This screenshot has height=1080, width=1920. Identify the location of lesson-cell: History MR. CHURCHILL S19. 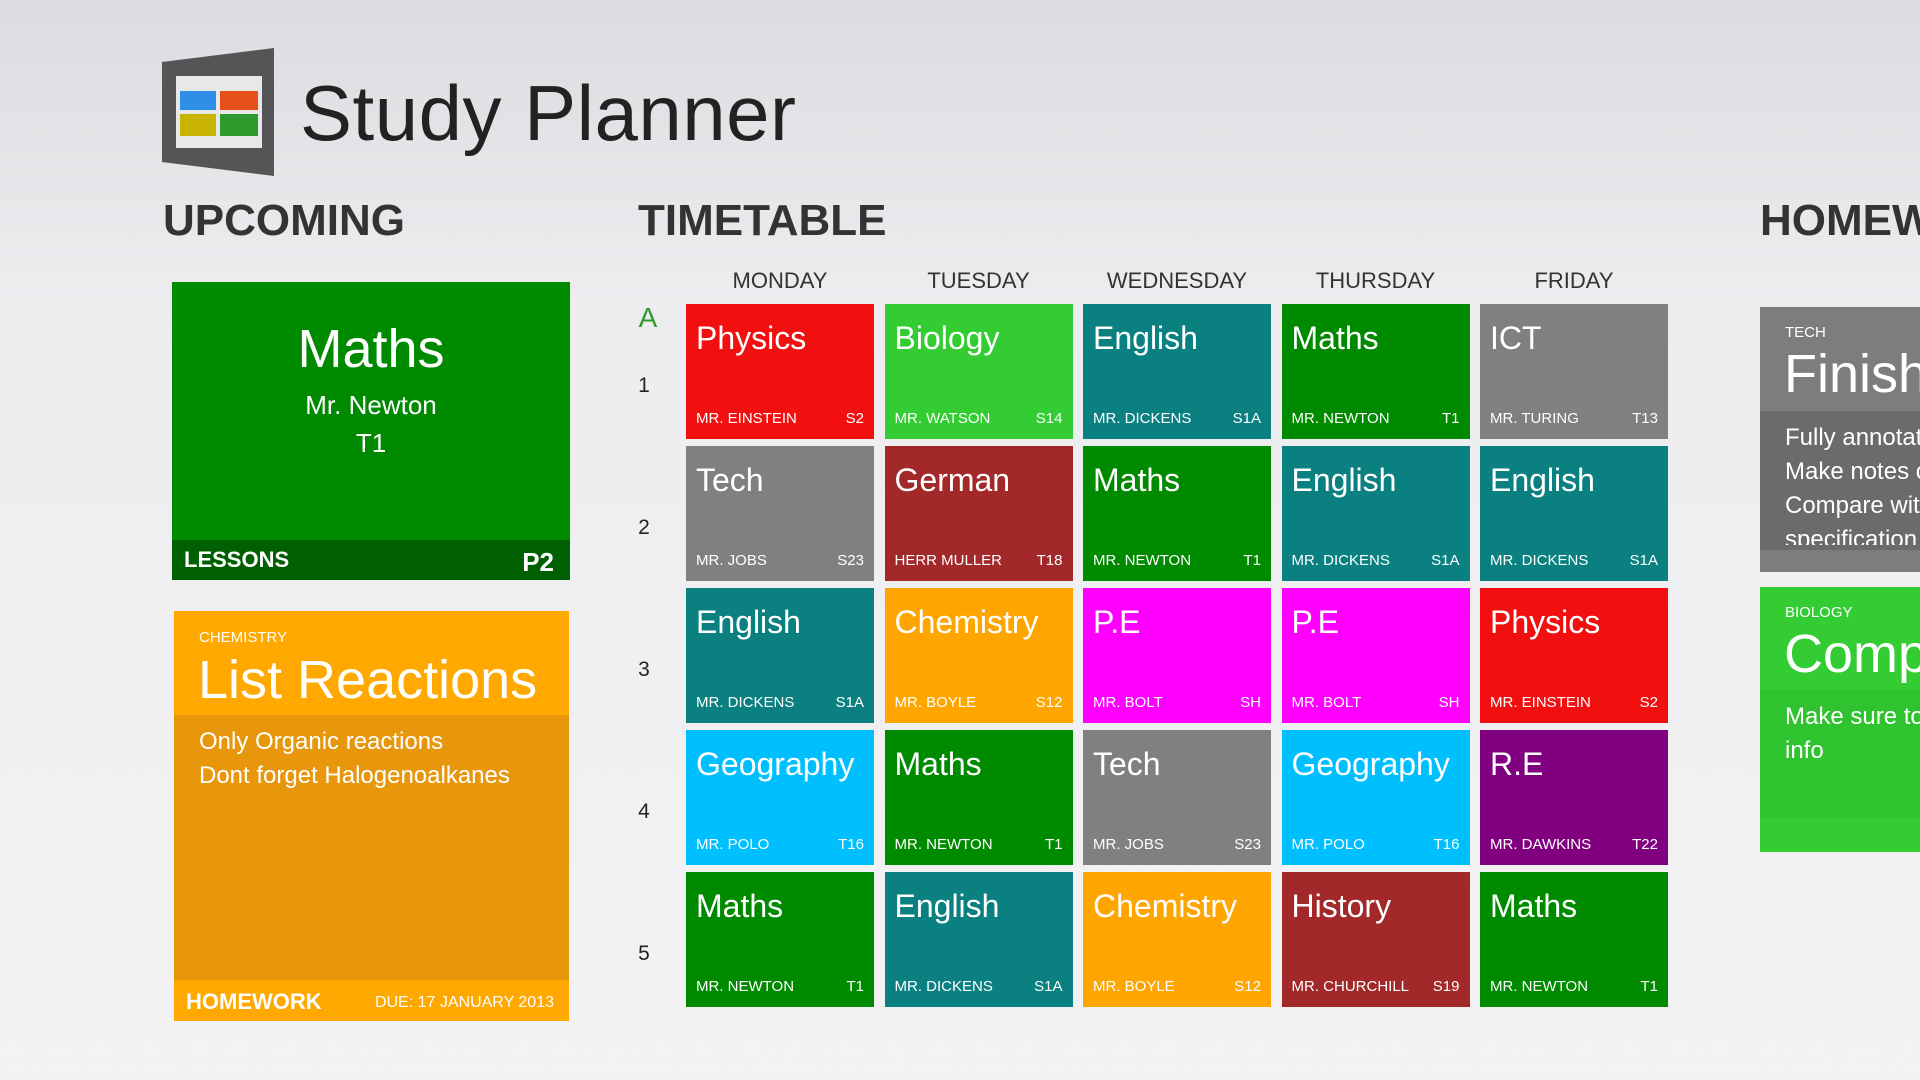
(1375, 939).